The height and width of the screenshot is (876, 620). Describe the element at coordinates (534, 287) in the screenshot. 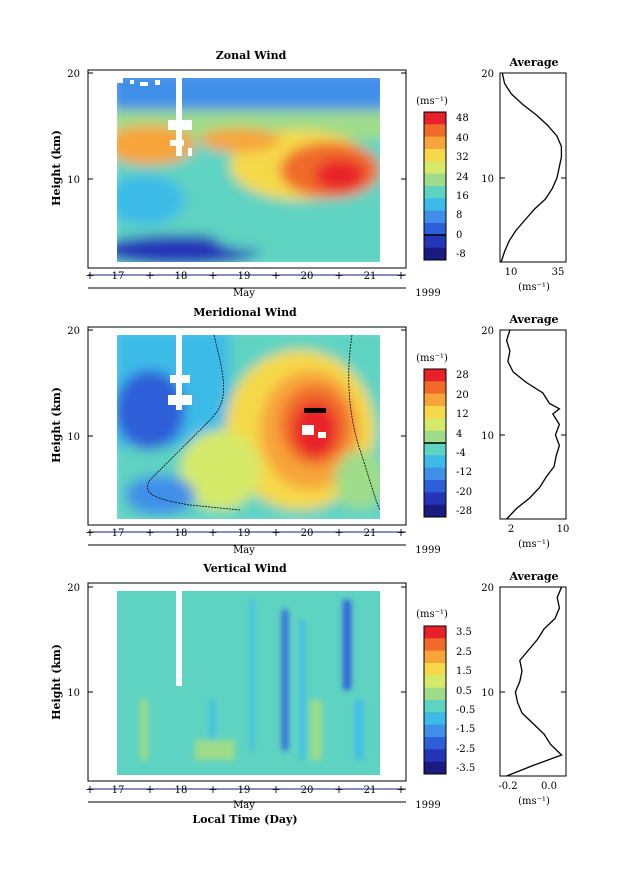

I see `profile-unit-zonal: (ms⁻¹)` at that location.